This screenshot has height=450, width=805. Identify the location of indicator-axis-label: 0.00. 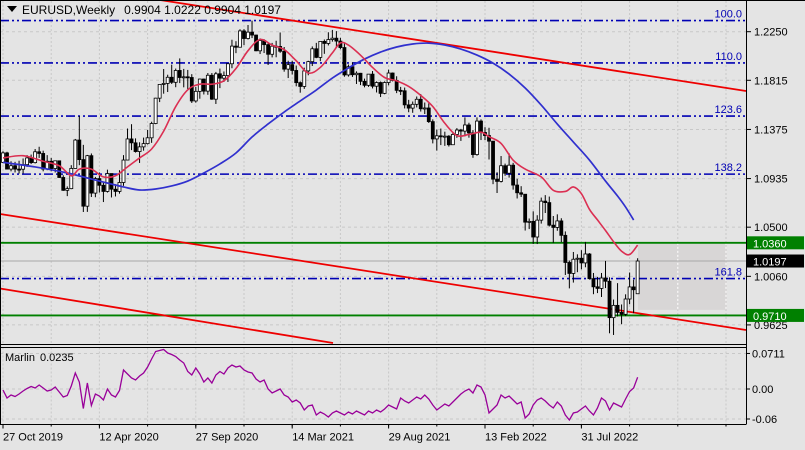
(762, 390).